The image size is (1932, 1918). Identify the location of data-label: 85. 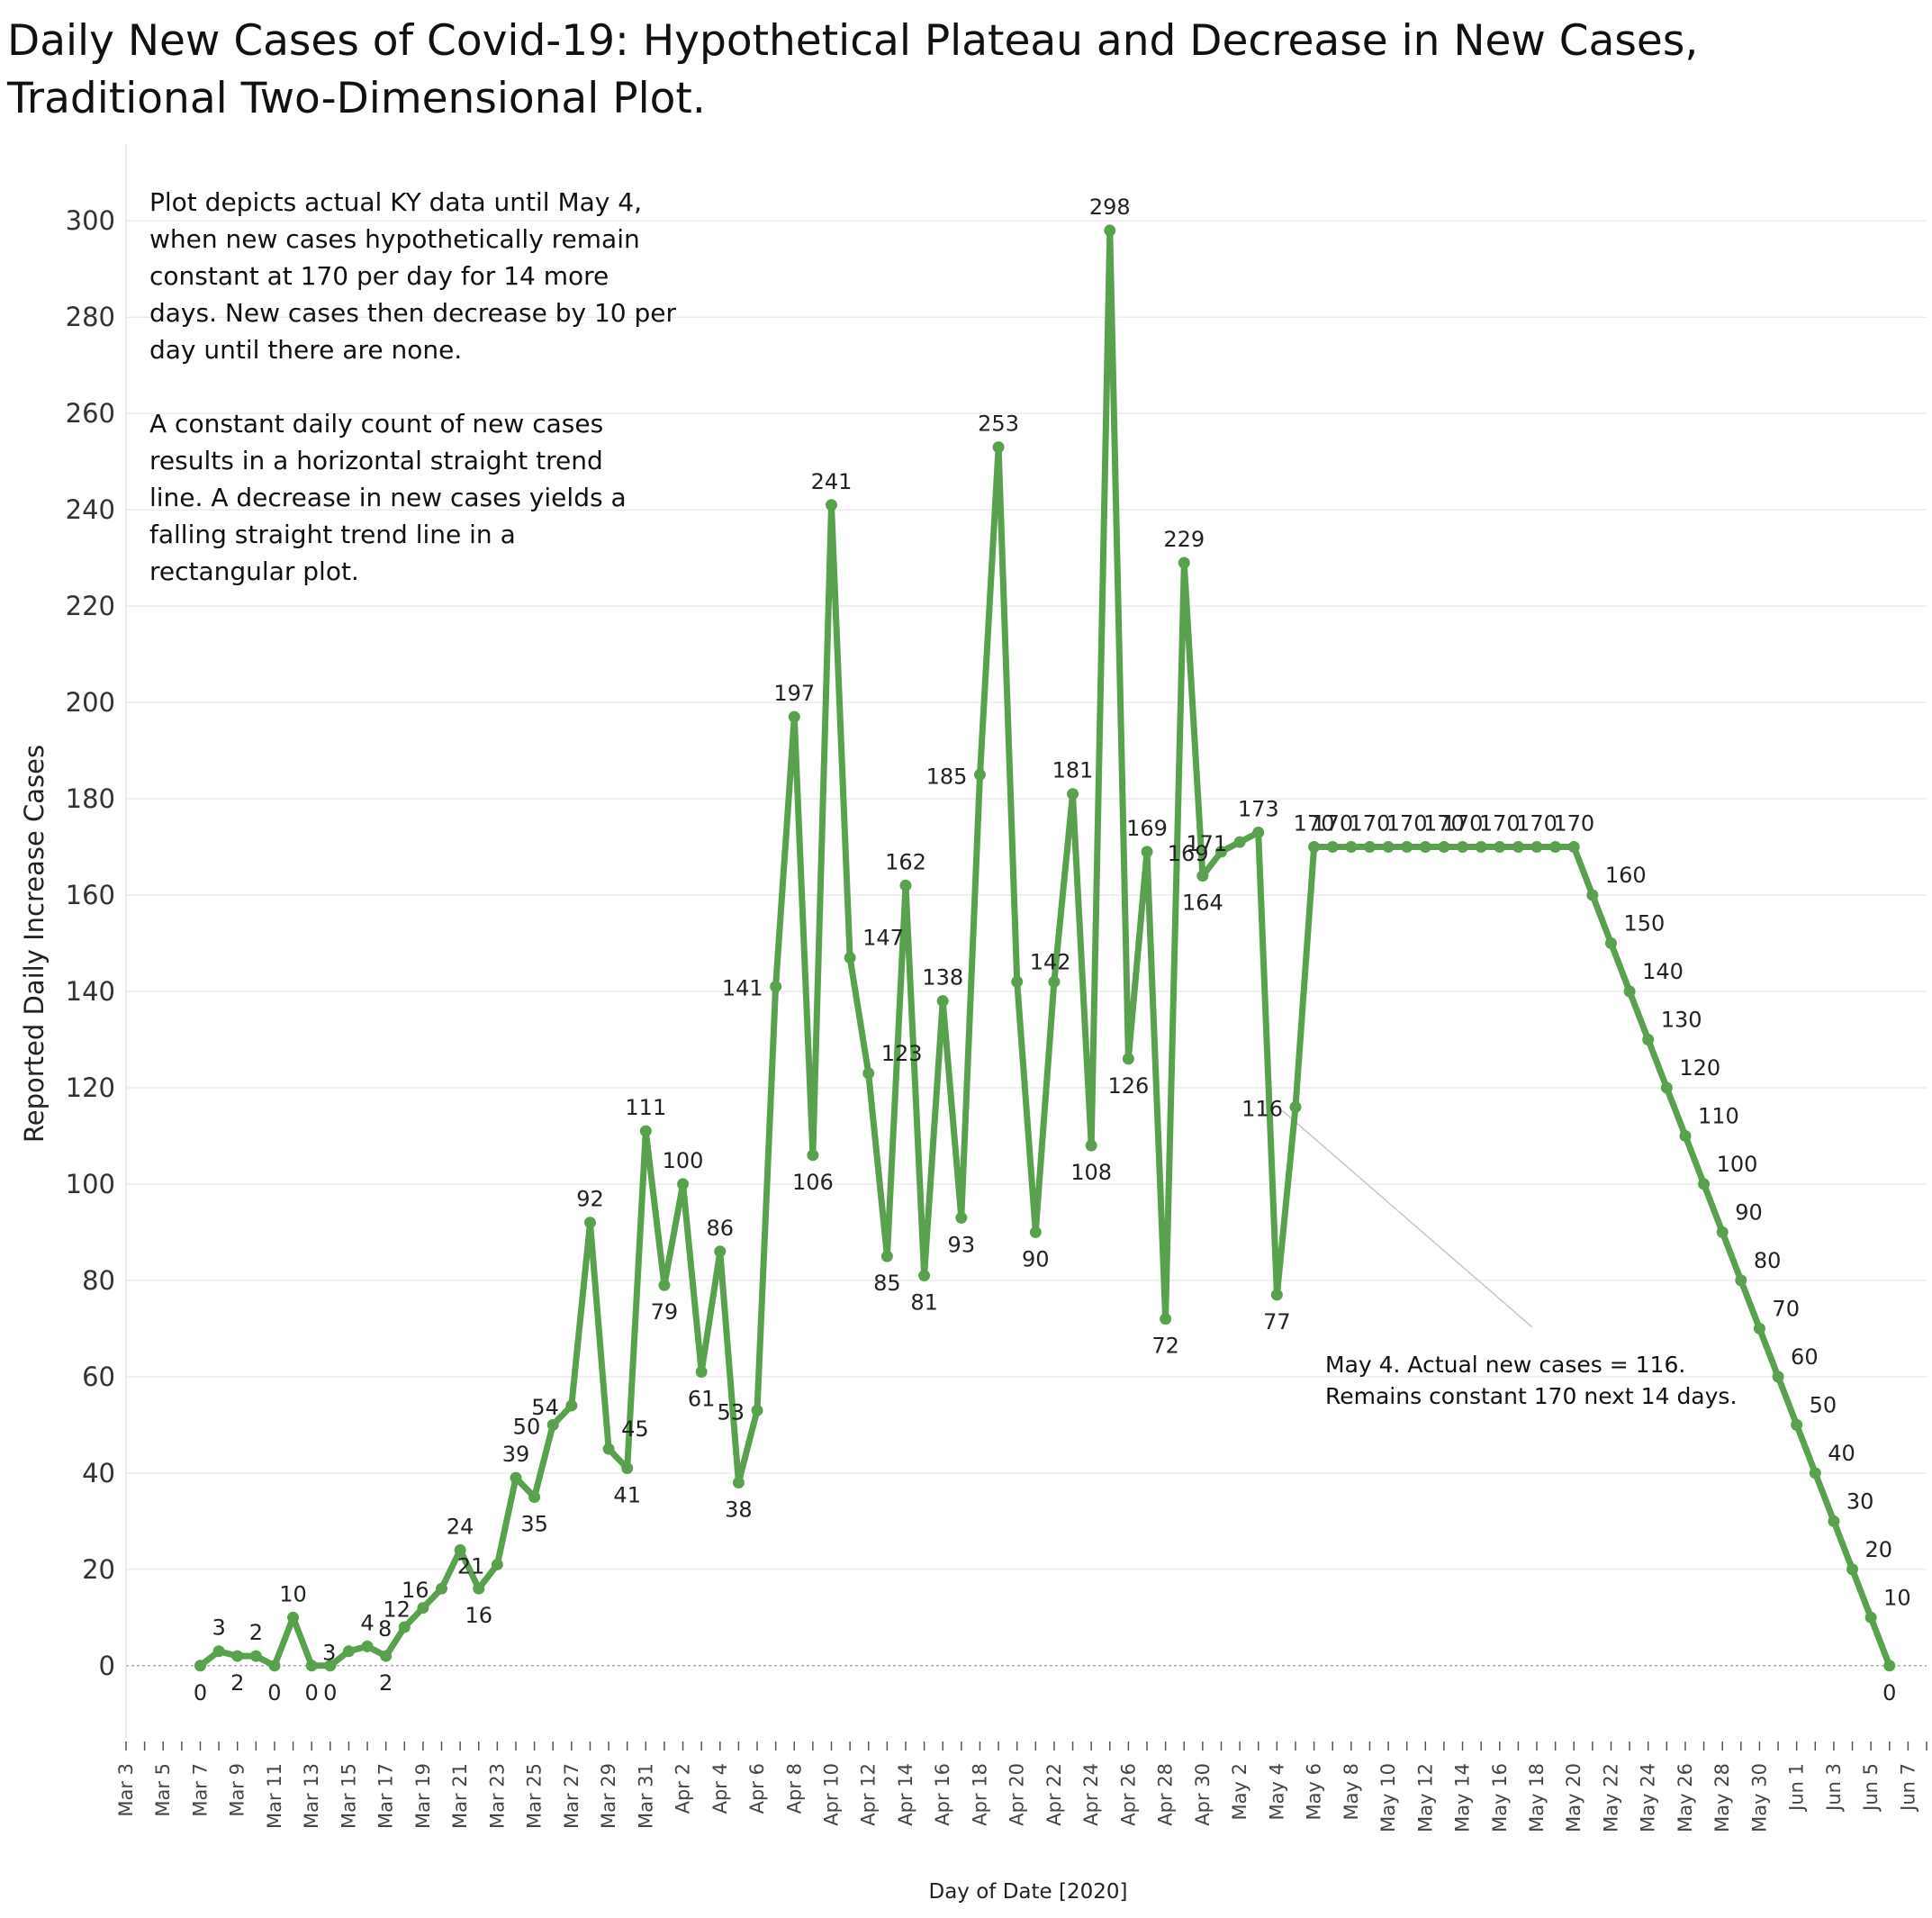
(887, 1283).